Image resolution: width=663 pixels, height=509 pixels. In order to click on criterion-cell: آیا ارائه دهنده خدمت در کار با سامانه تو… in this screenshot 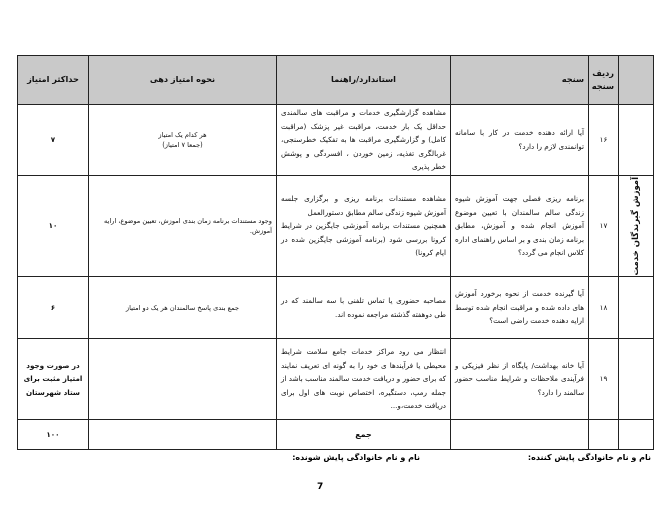, I will do `click(519, 140)`.